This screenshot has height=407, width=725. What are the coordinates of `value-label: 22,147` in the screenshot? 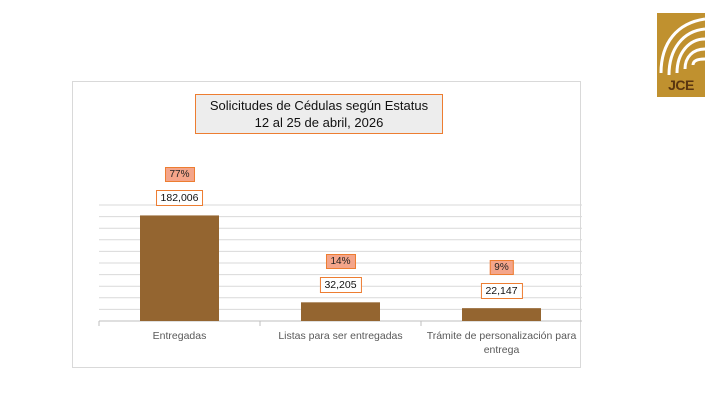 It's located at (501, 291).